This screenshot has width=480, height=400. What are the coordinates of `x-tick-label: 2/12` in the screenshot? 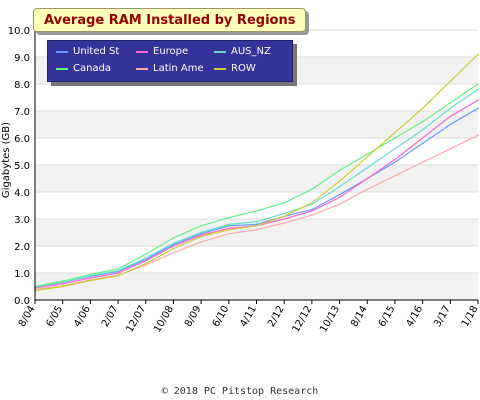 It's located at (276, 316).